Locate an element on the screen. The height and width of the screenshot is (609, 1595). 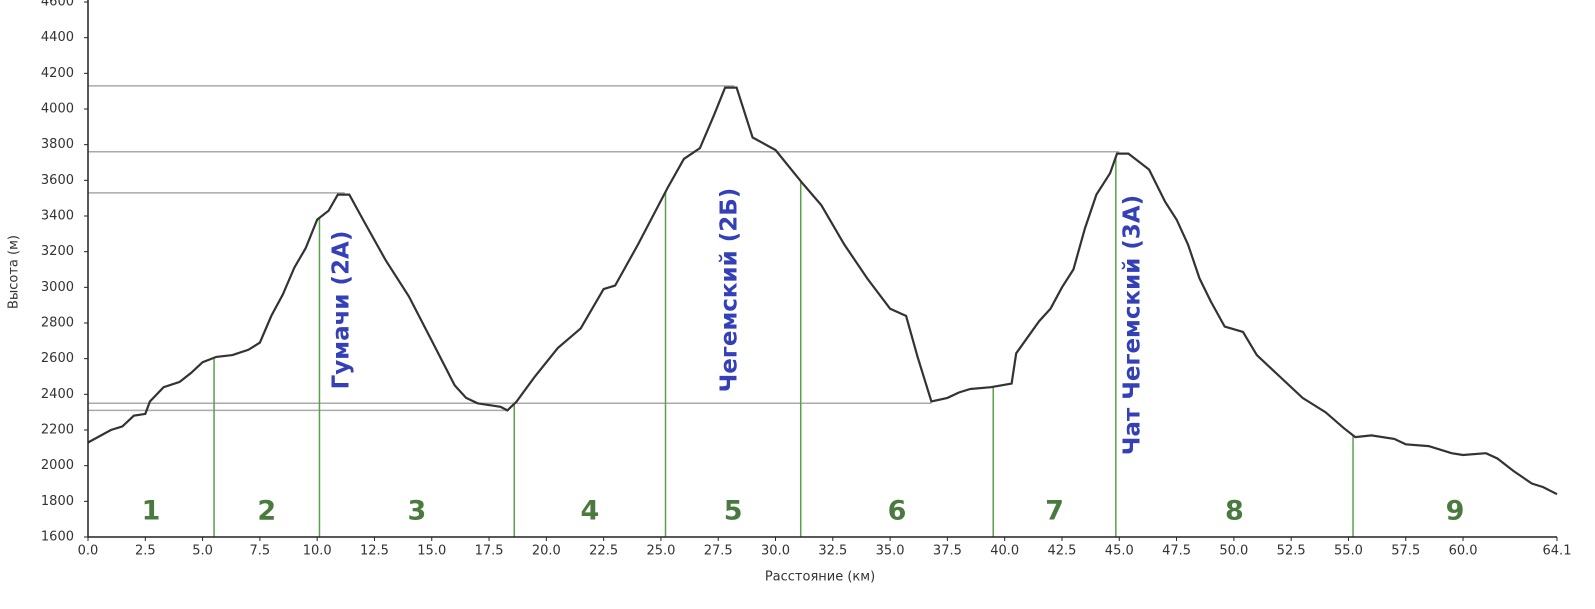
x-tick-label: 32.5 is located at coordinates (832, 551).